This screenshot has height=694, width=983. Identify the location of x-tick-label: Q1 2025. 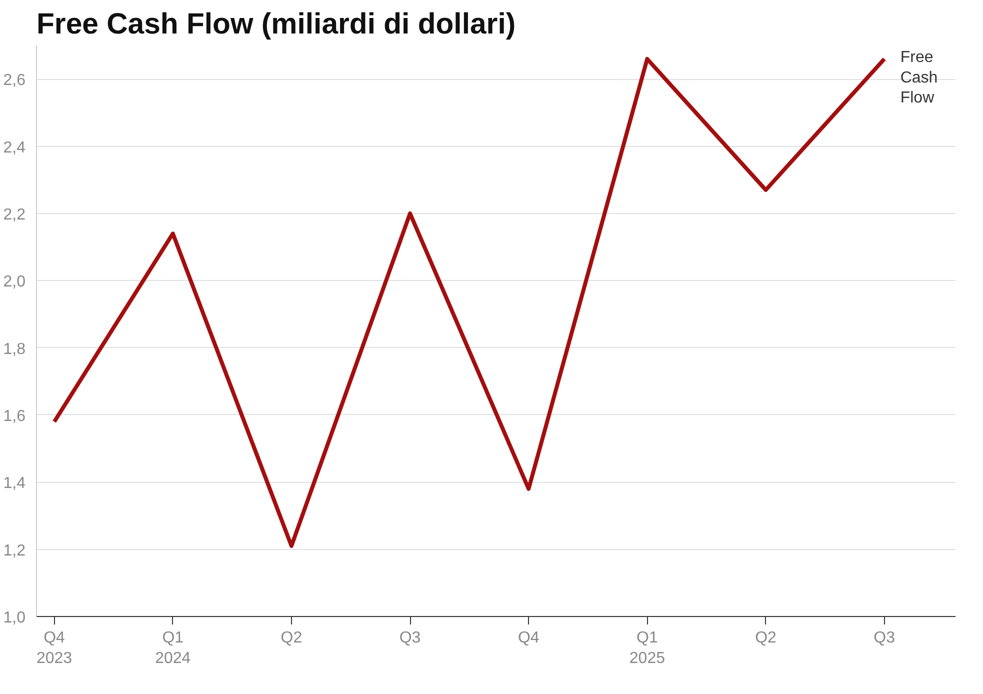
(647, 648).